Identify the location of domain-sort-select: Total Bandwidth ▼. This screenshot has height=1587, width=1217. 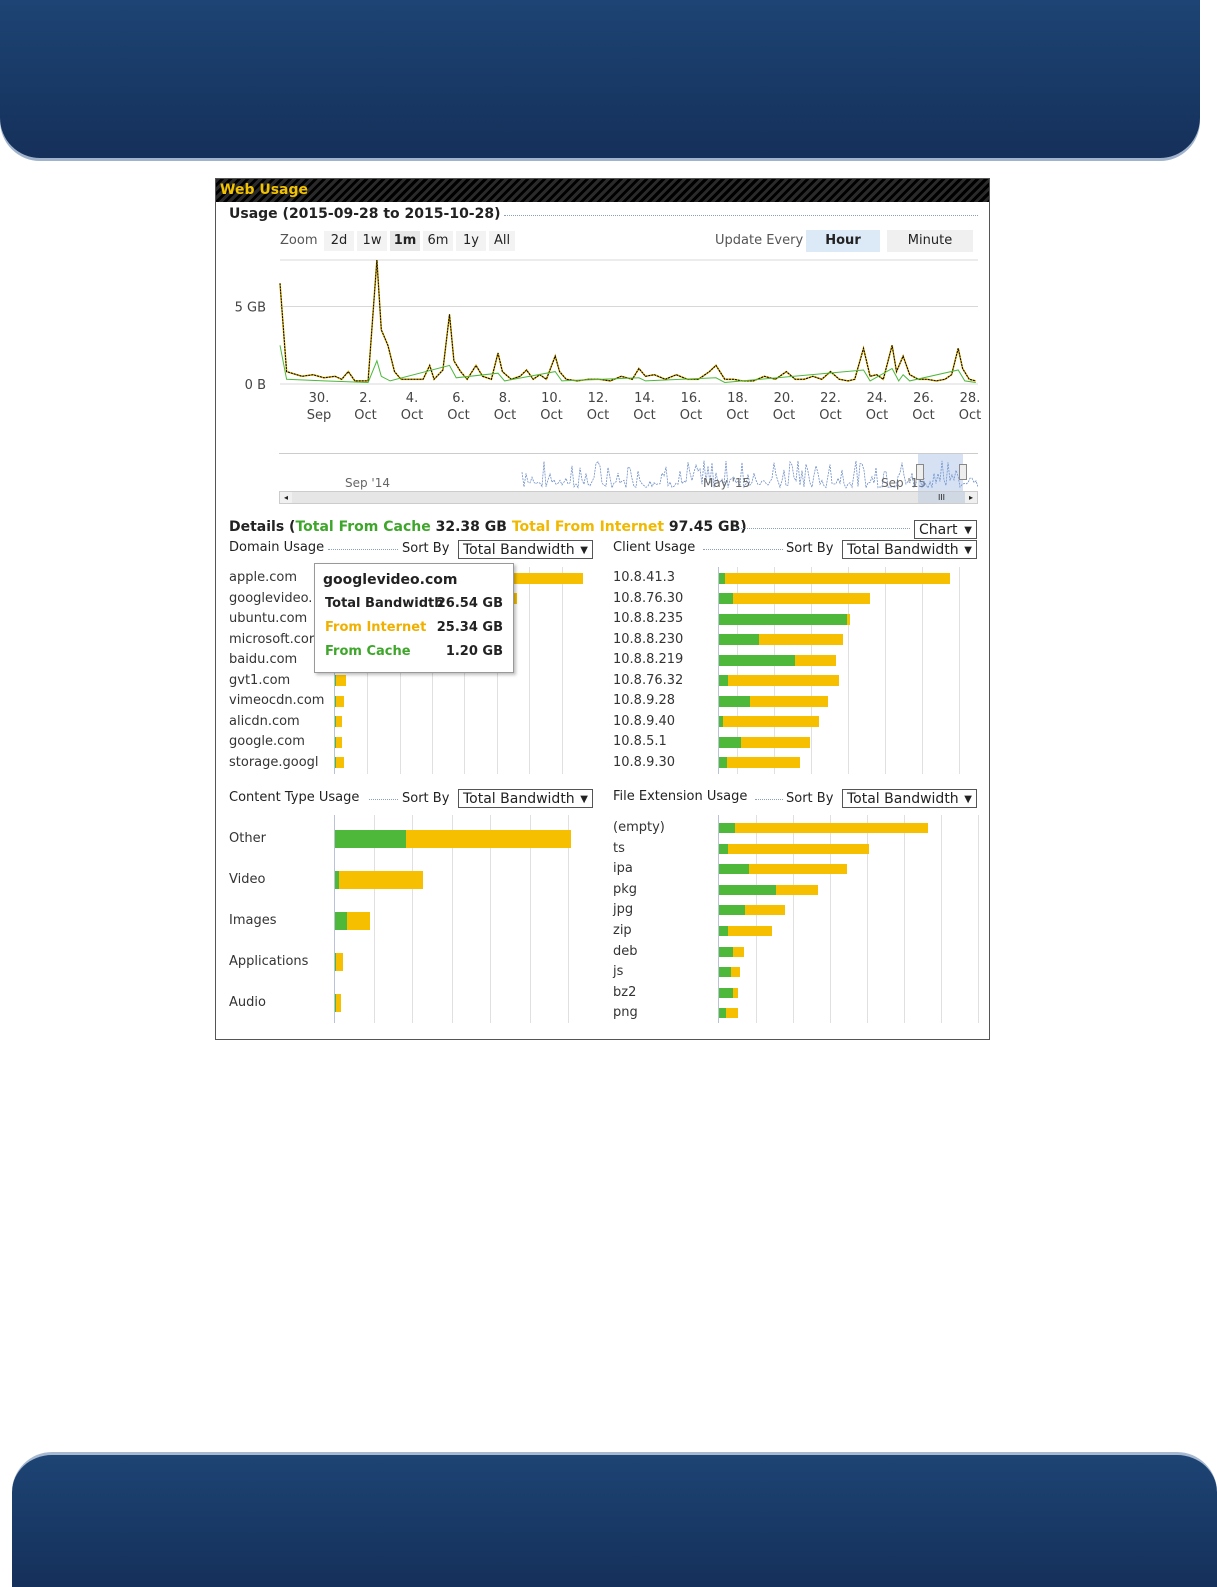
(525, 549).